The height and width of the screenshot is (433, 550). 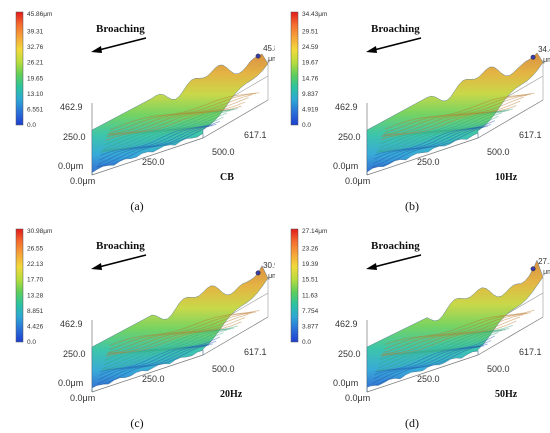 I want to click on colorbar-tick-label: 19.67, so click(x=310, y=63).